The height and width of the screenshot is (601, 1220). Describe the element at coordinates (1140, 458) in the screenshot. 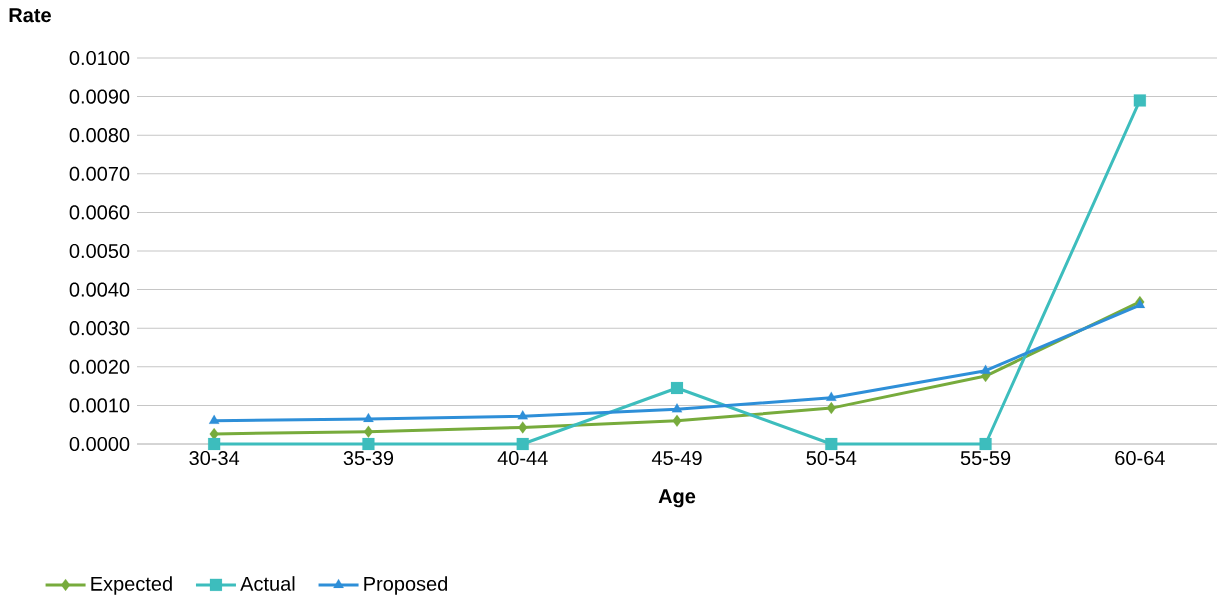

I see `x-tick-label: 60-64` at that location.